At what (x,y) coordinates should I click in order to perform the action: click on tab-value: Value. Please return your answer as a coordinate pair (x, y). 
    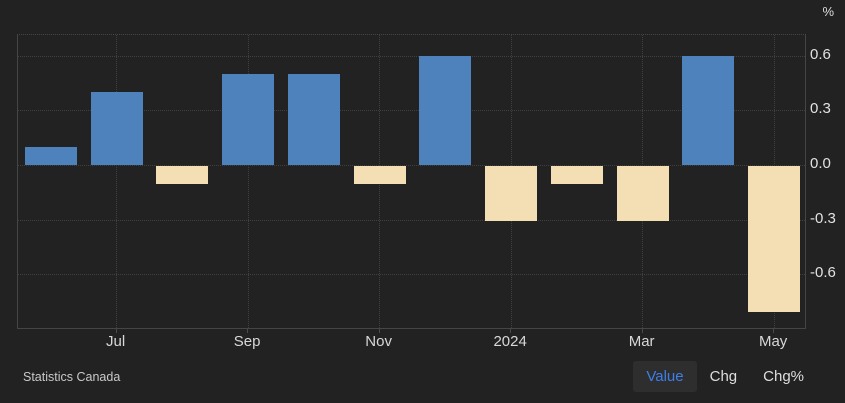
    Looking at the image, I should click on (665, 376).